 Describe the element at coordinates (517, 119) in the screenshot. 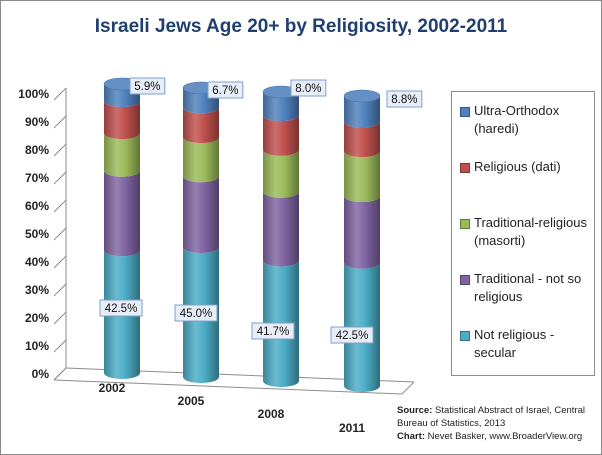

I see `legend-label: Ultra-Orthodox (haredi)` at that location.